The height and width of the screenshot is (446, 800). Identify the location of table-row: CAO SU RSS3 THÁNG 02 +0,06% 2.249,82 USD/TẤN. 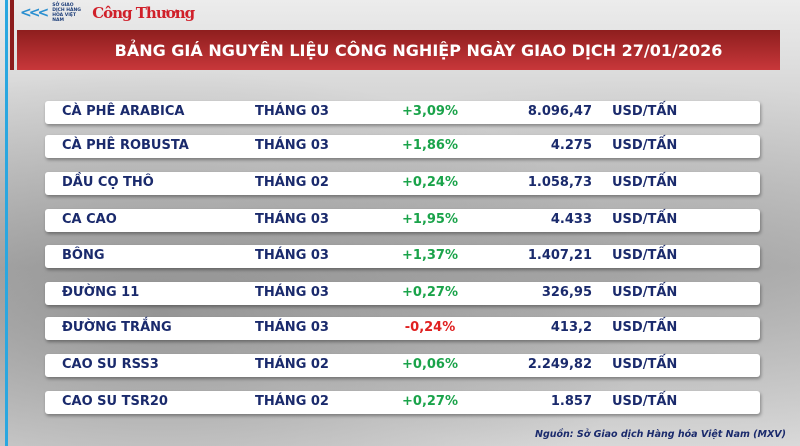
(402, 365).